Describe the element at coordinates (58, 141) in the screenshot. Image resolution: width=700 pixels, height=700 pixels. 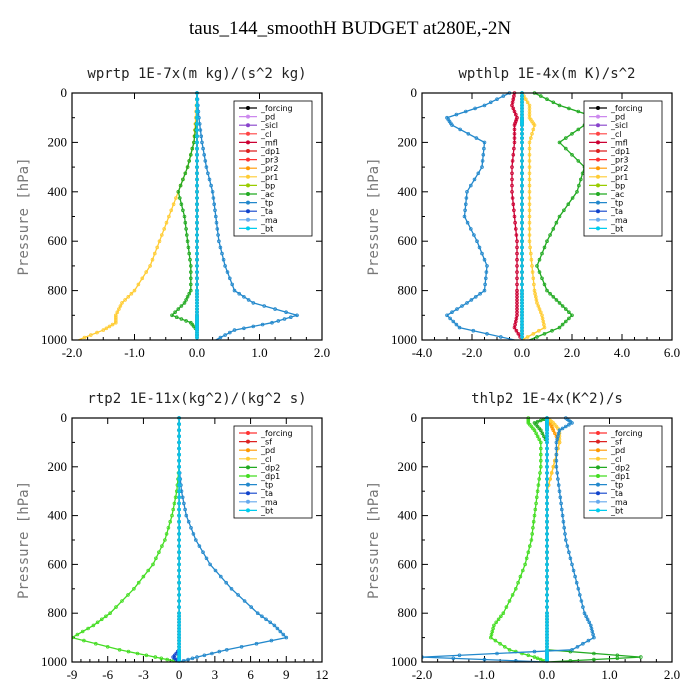
I see `y-tick-label: 200` at that location.